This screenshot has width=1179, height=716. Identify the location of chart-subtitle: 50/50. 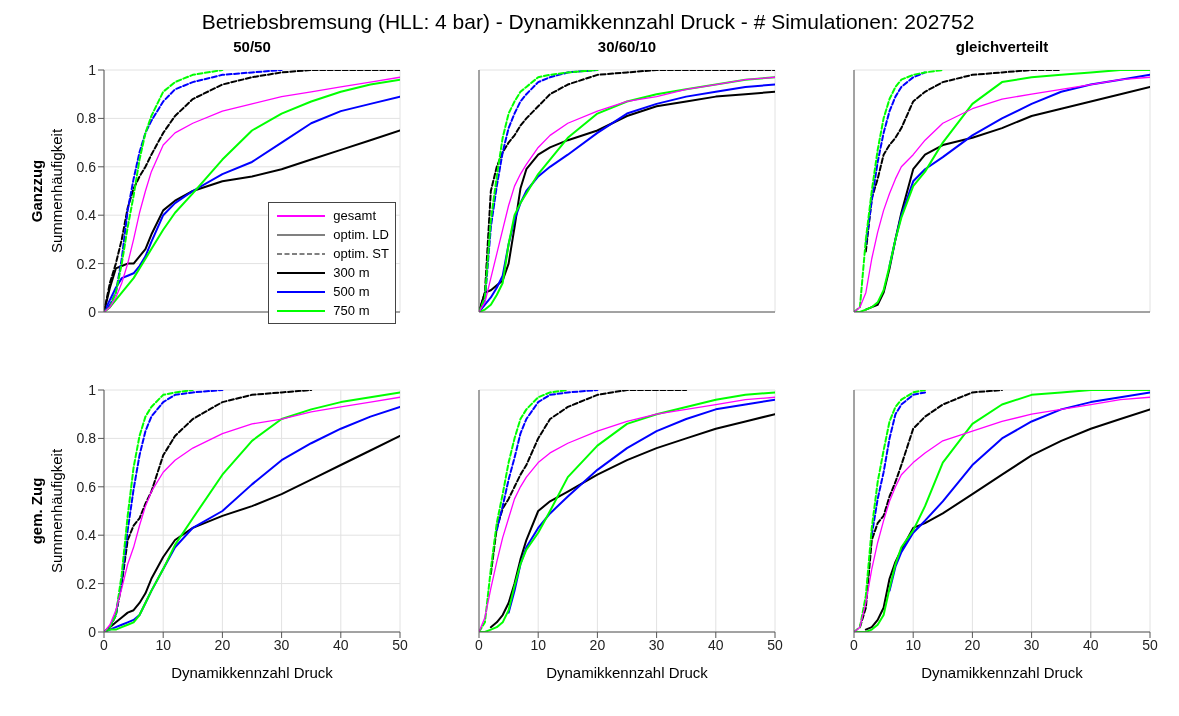
(252, 46).